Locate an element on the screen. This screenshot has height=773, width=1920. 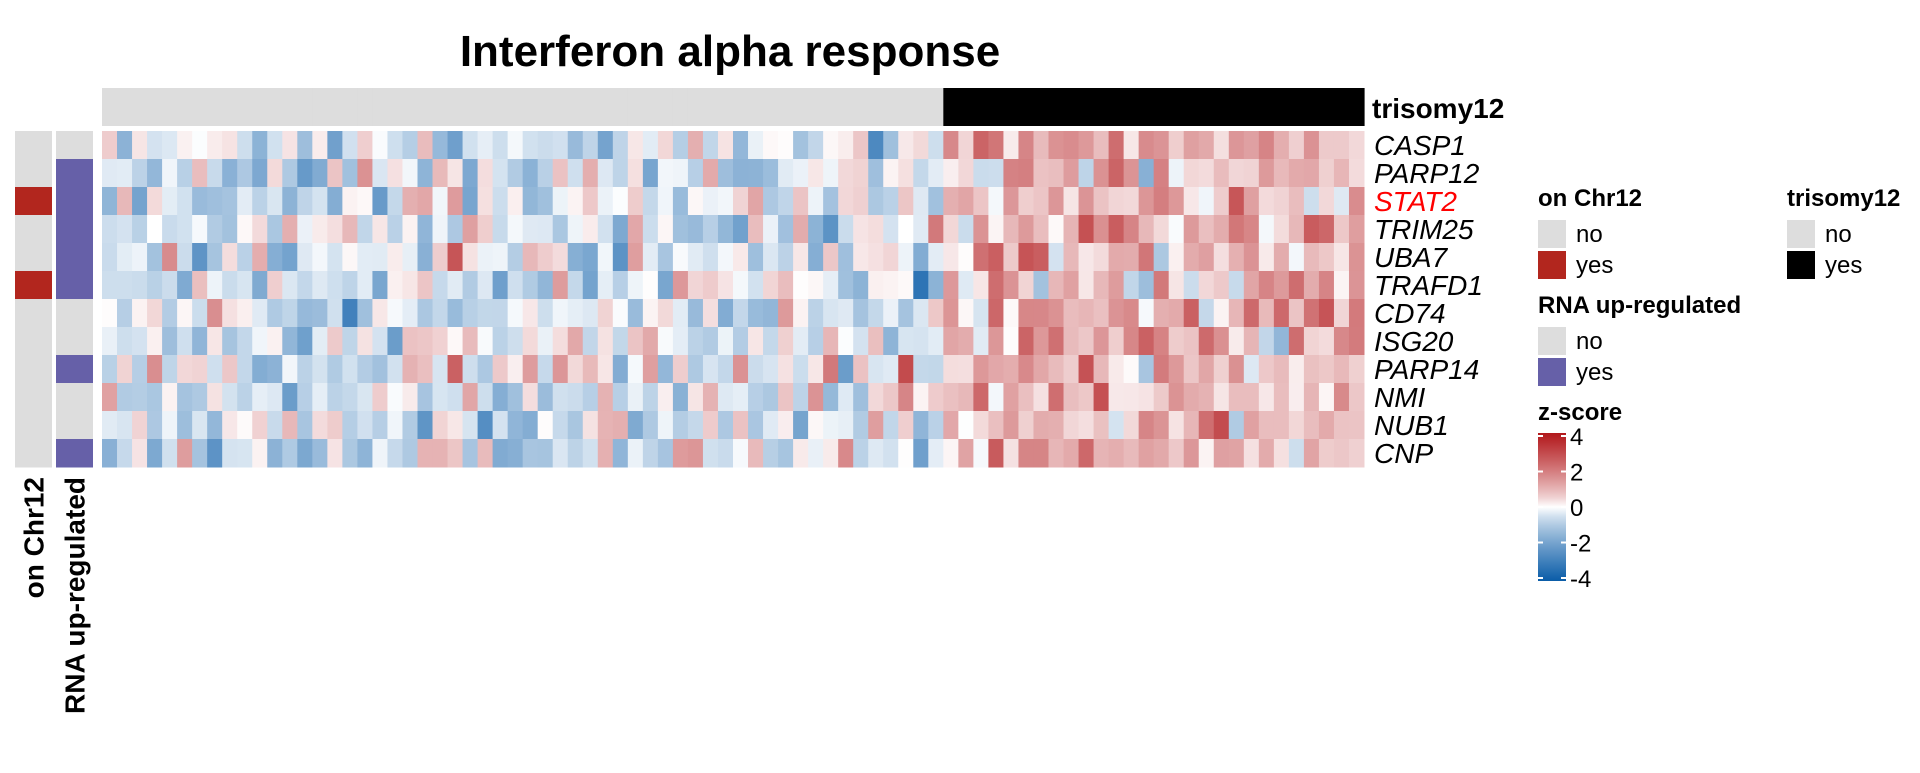
legend-title: RNA up-regulated is located at coordinates (1639, 305).